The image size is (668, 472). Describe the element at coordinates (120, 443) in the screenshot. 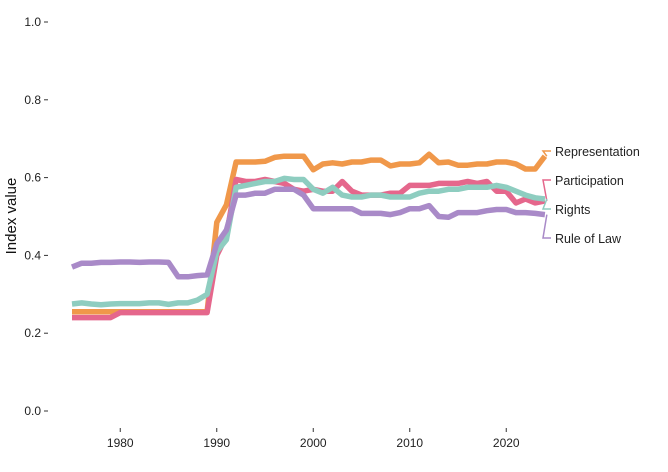

I see `x-tick-label: 1980` at that location.